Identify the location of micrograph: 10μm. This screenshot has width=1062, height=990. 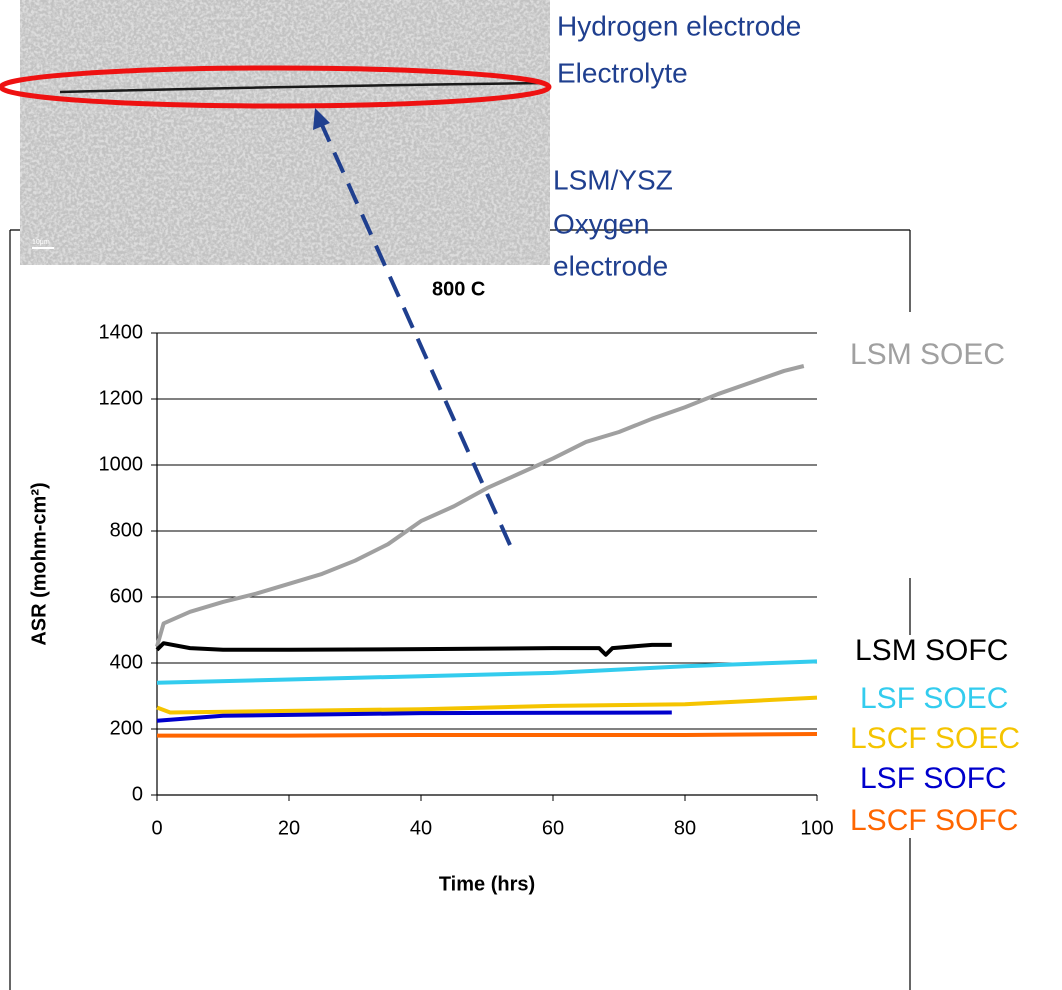
(276, 132).